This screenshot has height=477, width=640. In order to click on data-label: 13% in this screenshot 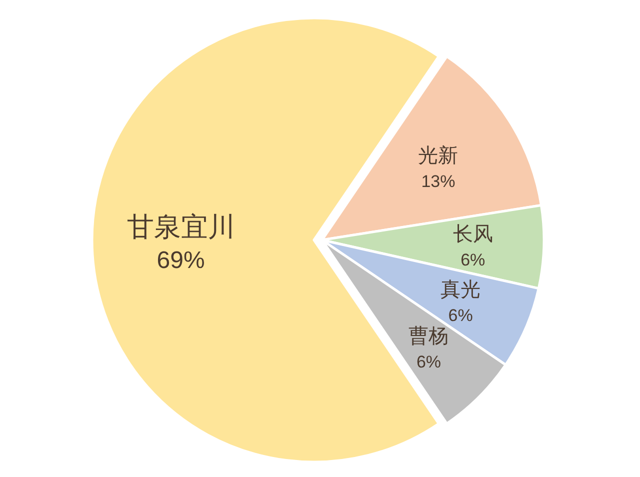, I will do `click(438, 182)`.